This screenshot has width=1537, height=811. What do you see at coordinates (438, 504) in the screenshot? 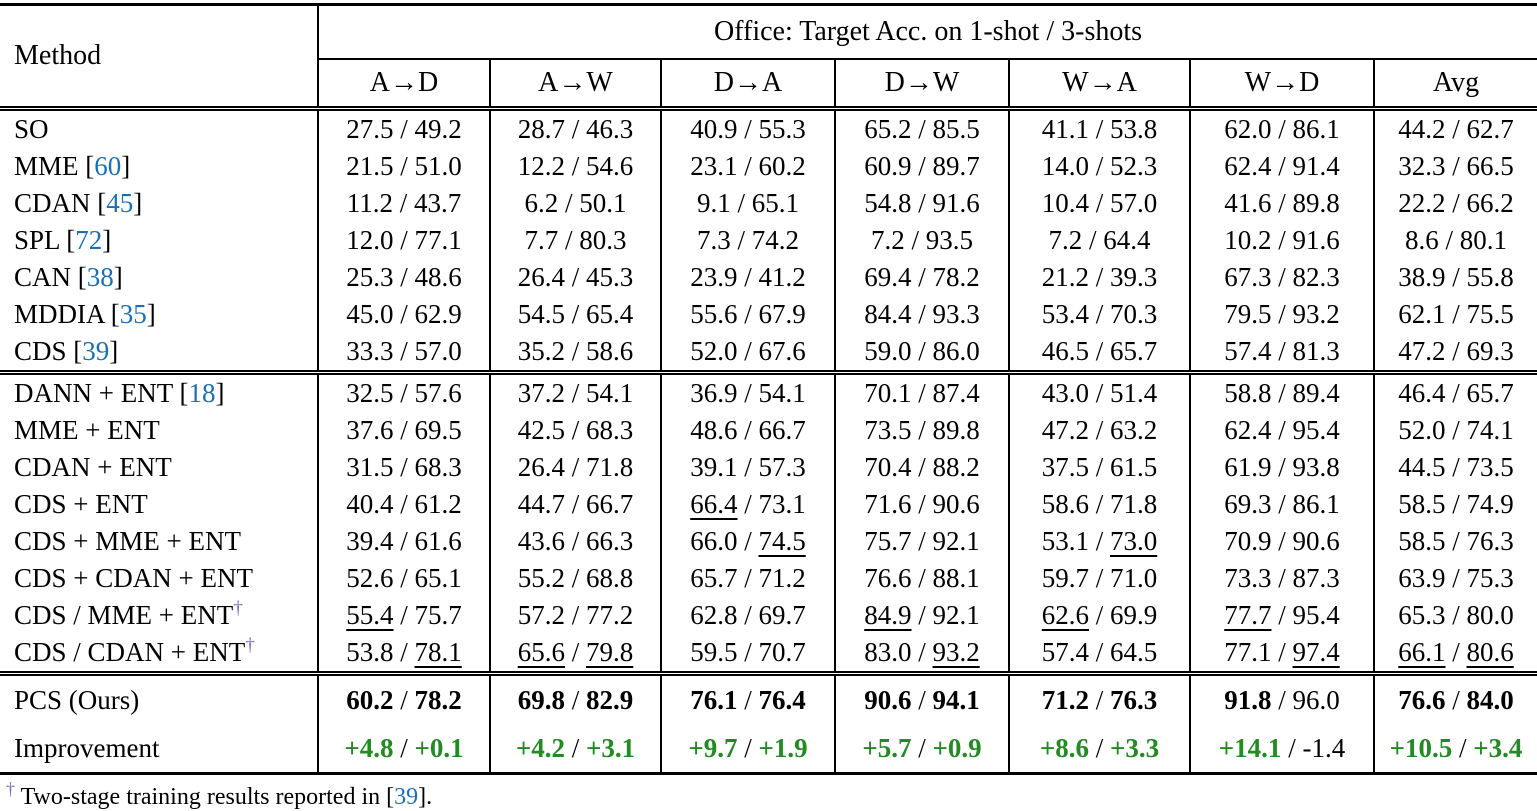
I see `value-3shot: 61.2` at bounding box center [438, 504].